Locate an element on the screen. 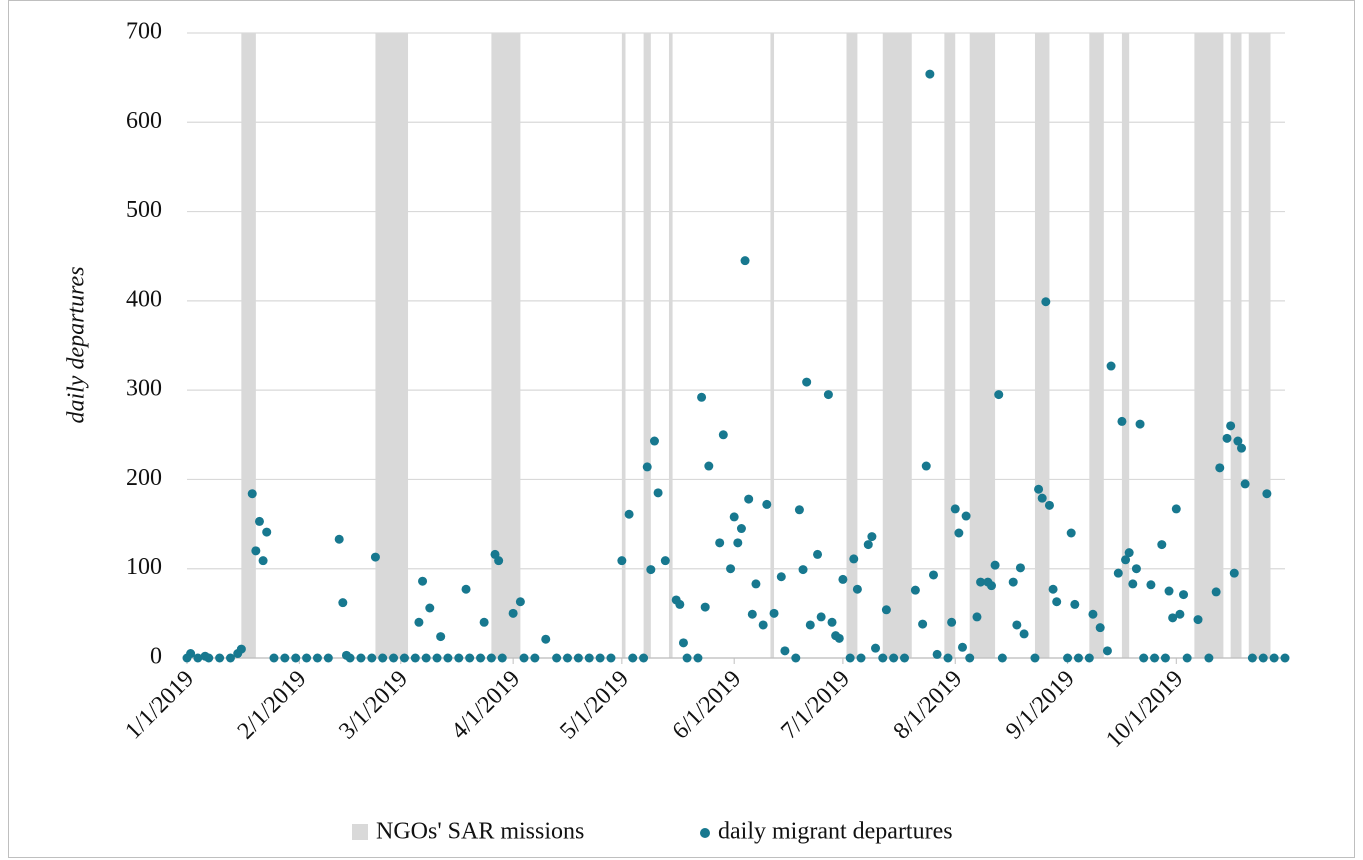  x-tick-label: 5/1/2019 is located at coordinates (594, 705).